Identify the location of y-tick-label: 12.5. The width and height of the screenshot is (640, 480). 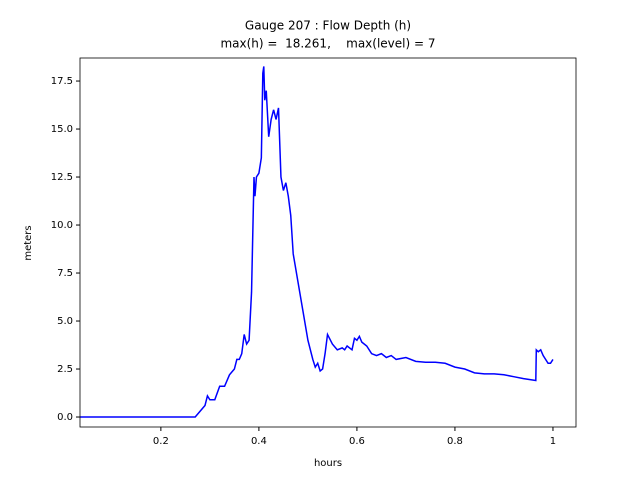
(62, 177).